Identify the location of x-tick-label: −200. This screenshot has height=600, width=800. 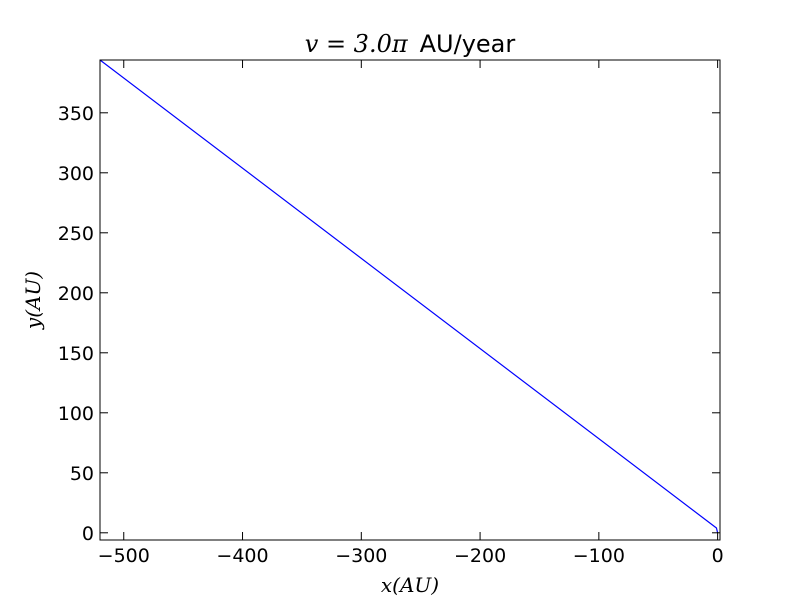
(480, 556).